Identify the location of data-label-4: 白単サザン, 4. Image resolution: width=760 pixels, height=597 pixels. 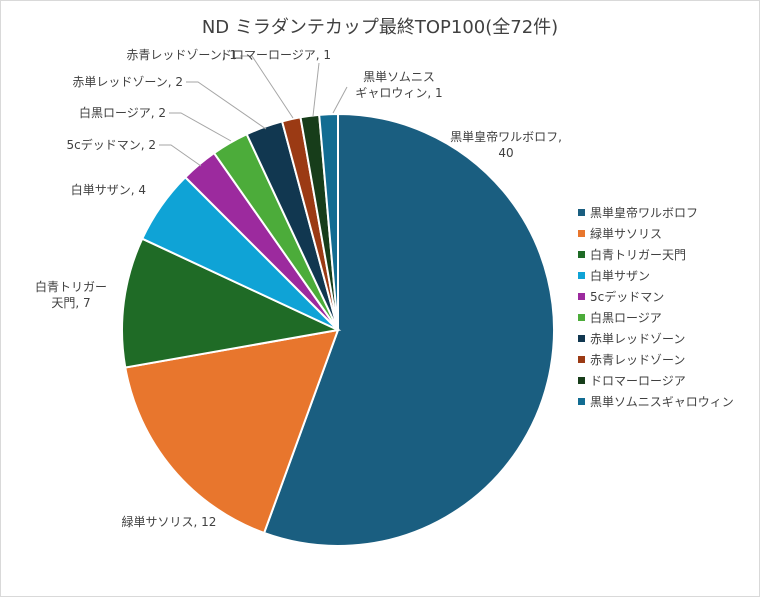
(108, 189).